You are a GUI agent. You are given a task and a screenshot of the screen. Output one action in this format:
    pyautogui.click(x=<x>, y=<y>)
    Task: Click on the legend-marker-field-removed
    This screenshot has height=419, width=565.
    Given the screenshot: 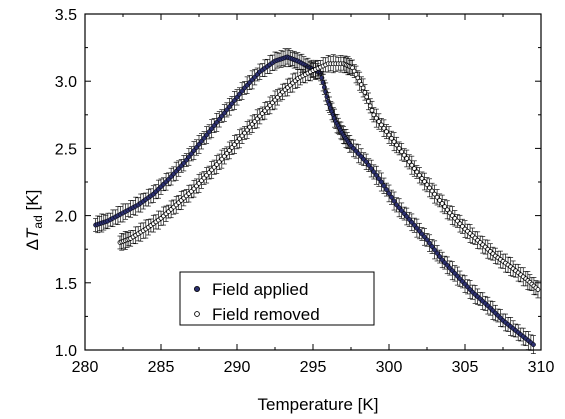 What is the action you would take?
    pyautogui.click(x=197, y=314)
    